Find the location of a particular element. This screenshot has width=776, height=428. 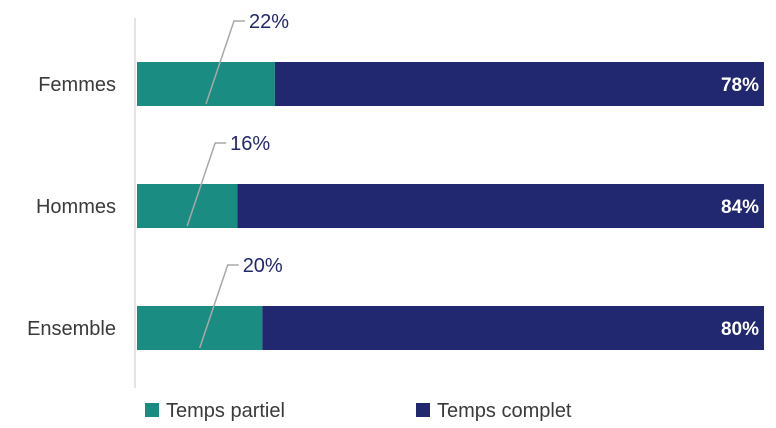

value-label-temps-partiel-femmes: 22% is located at coordinates (269, 22).